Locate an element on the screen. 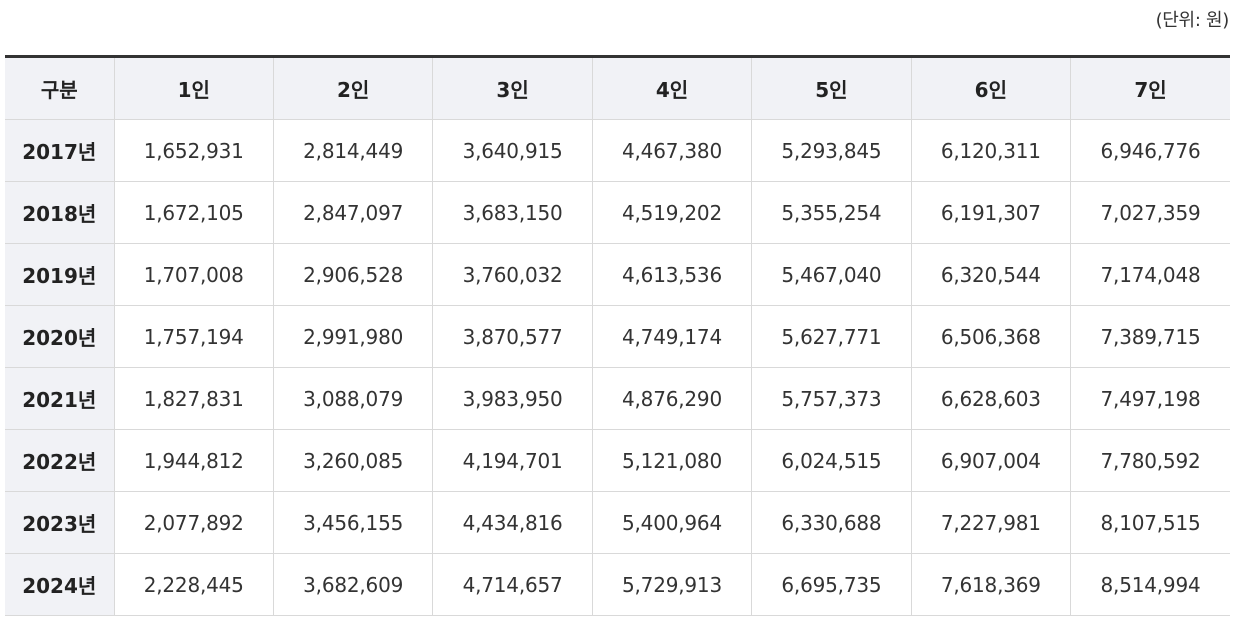 The height and width of the screenshot is (621, 1239). table-cell: 8,514,994 is located at coordinates (1150, 584).